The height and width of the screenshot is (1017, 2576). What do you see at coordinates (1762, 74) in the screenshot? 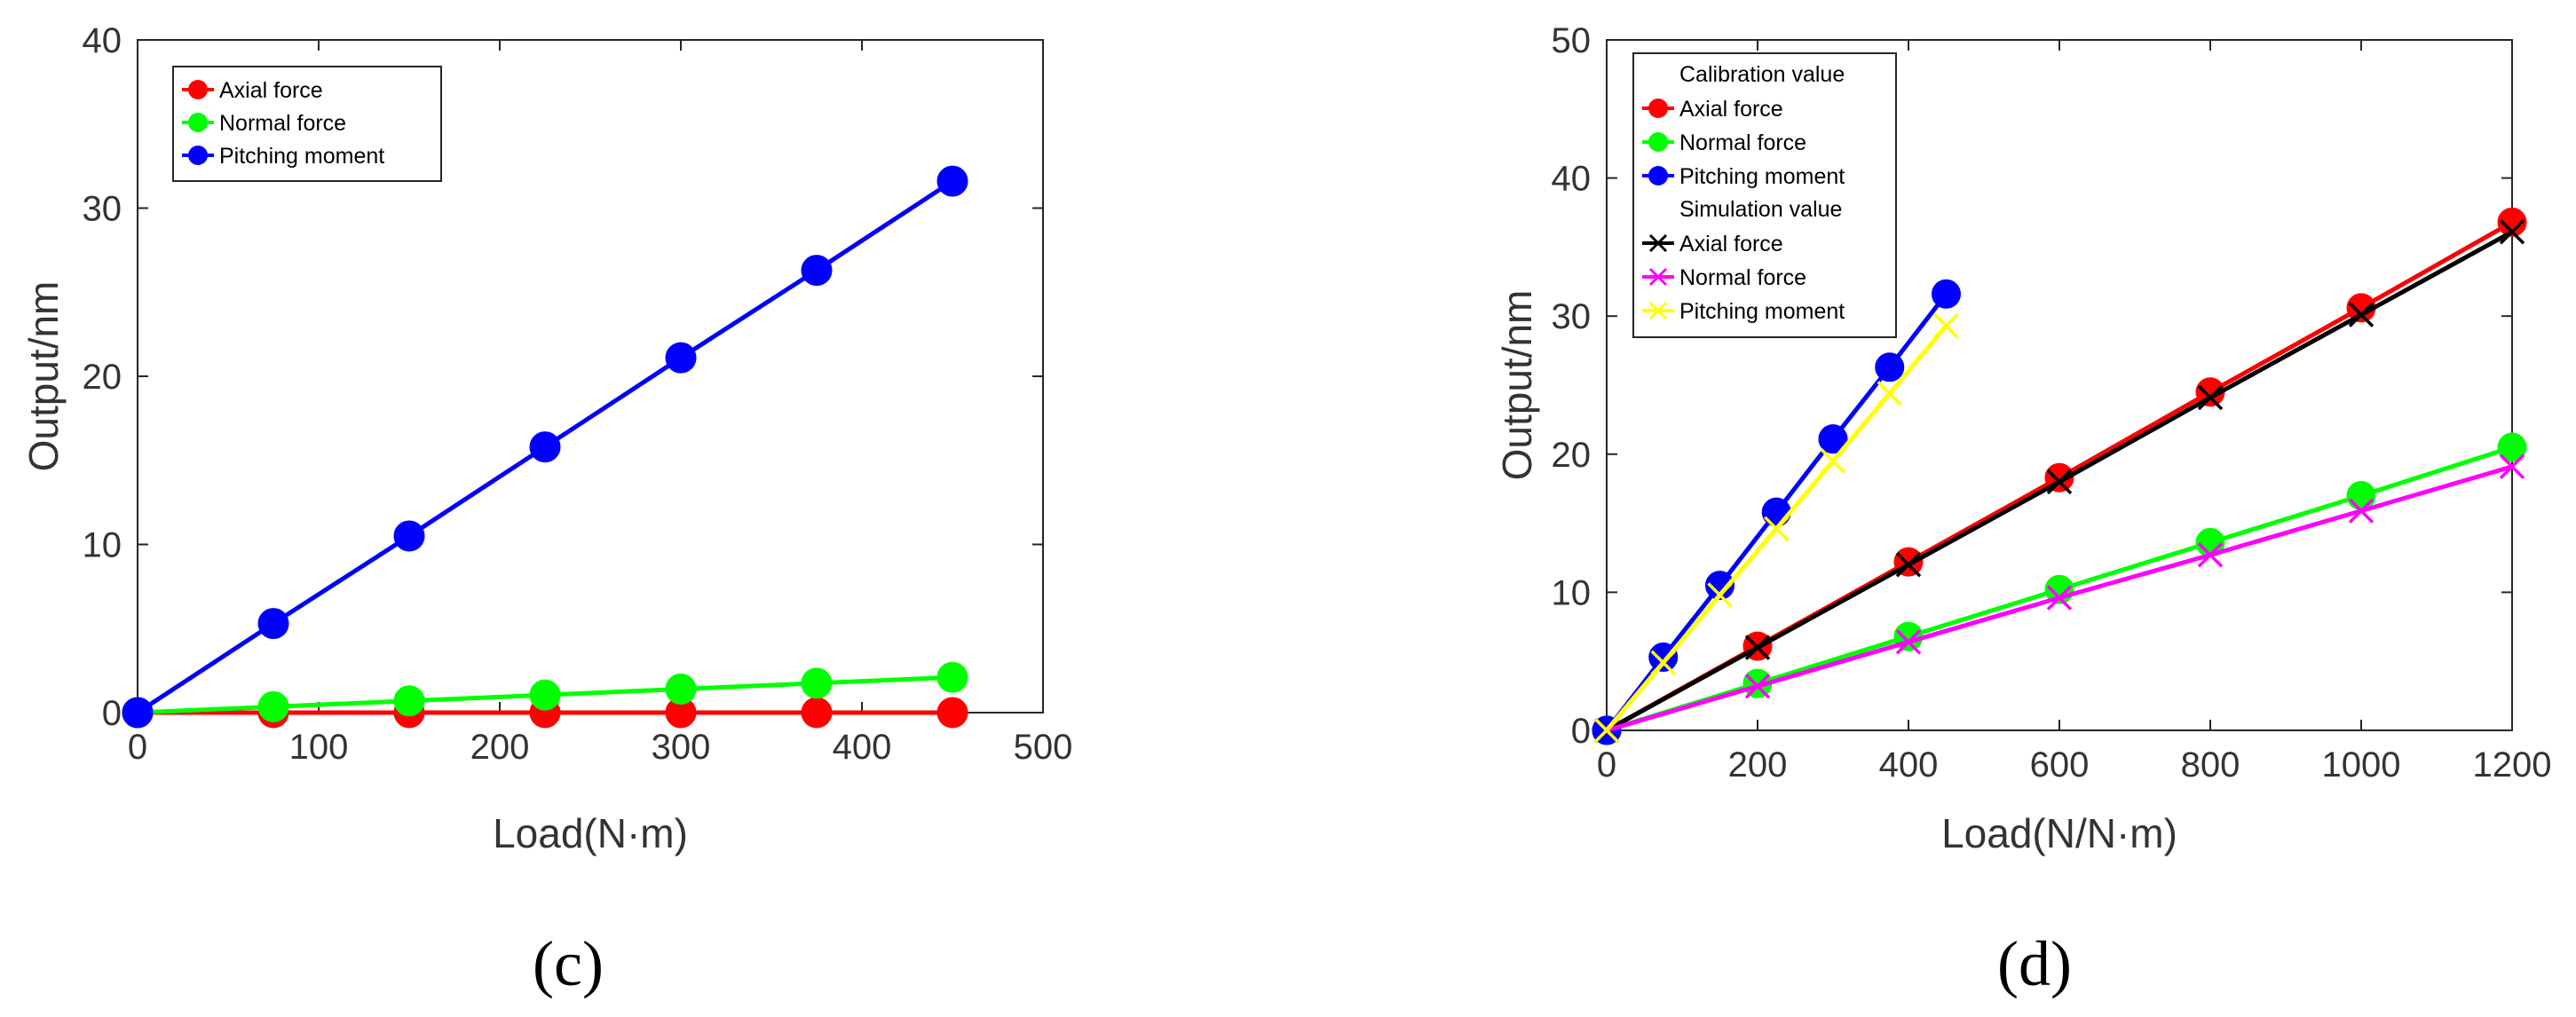
I see `legend-group-title: Calibration value` at bounding box center [1762, 74].